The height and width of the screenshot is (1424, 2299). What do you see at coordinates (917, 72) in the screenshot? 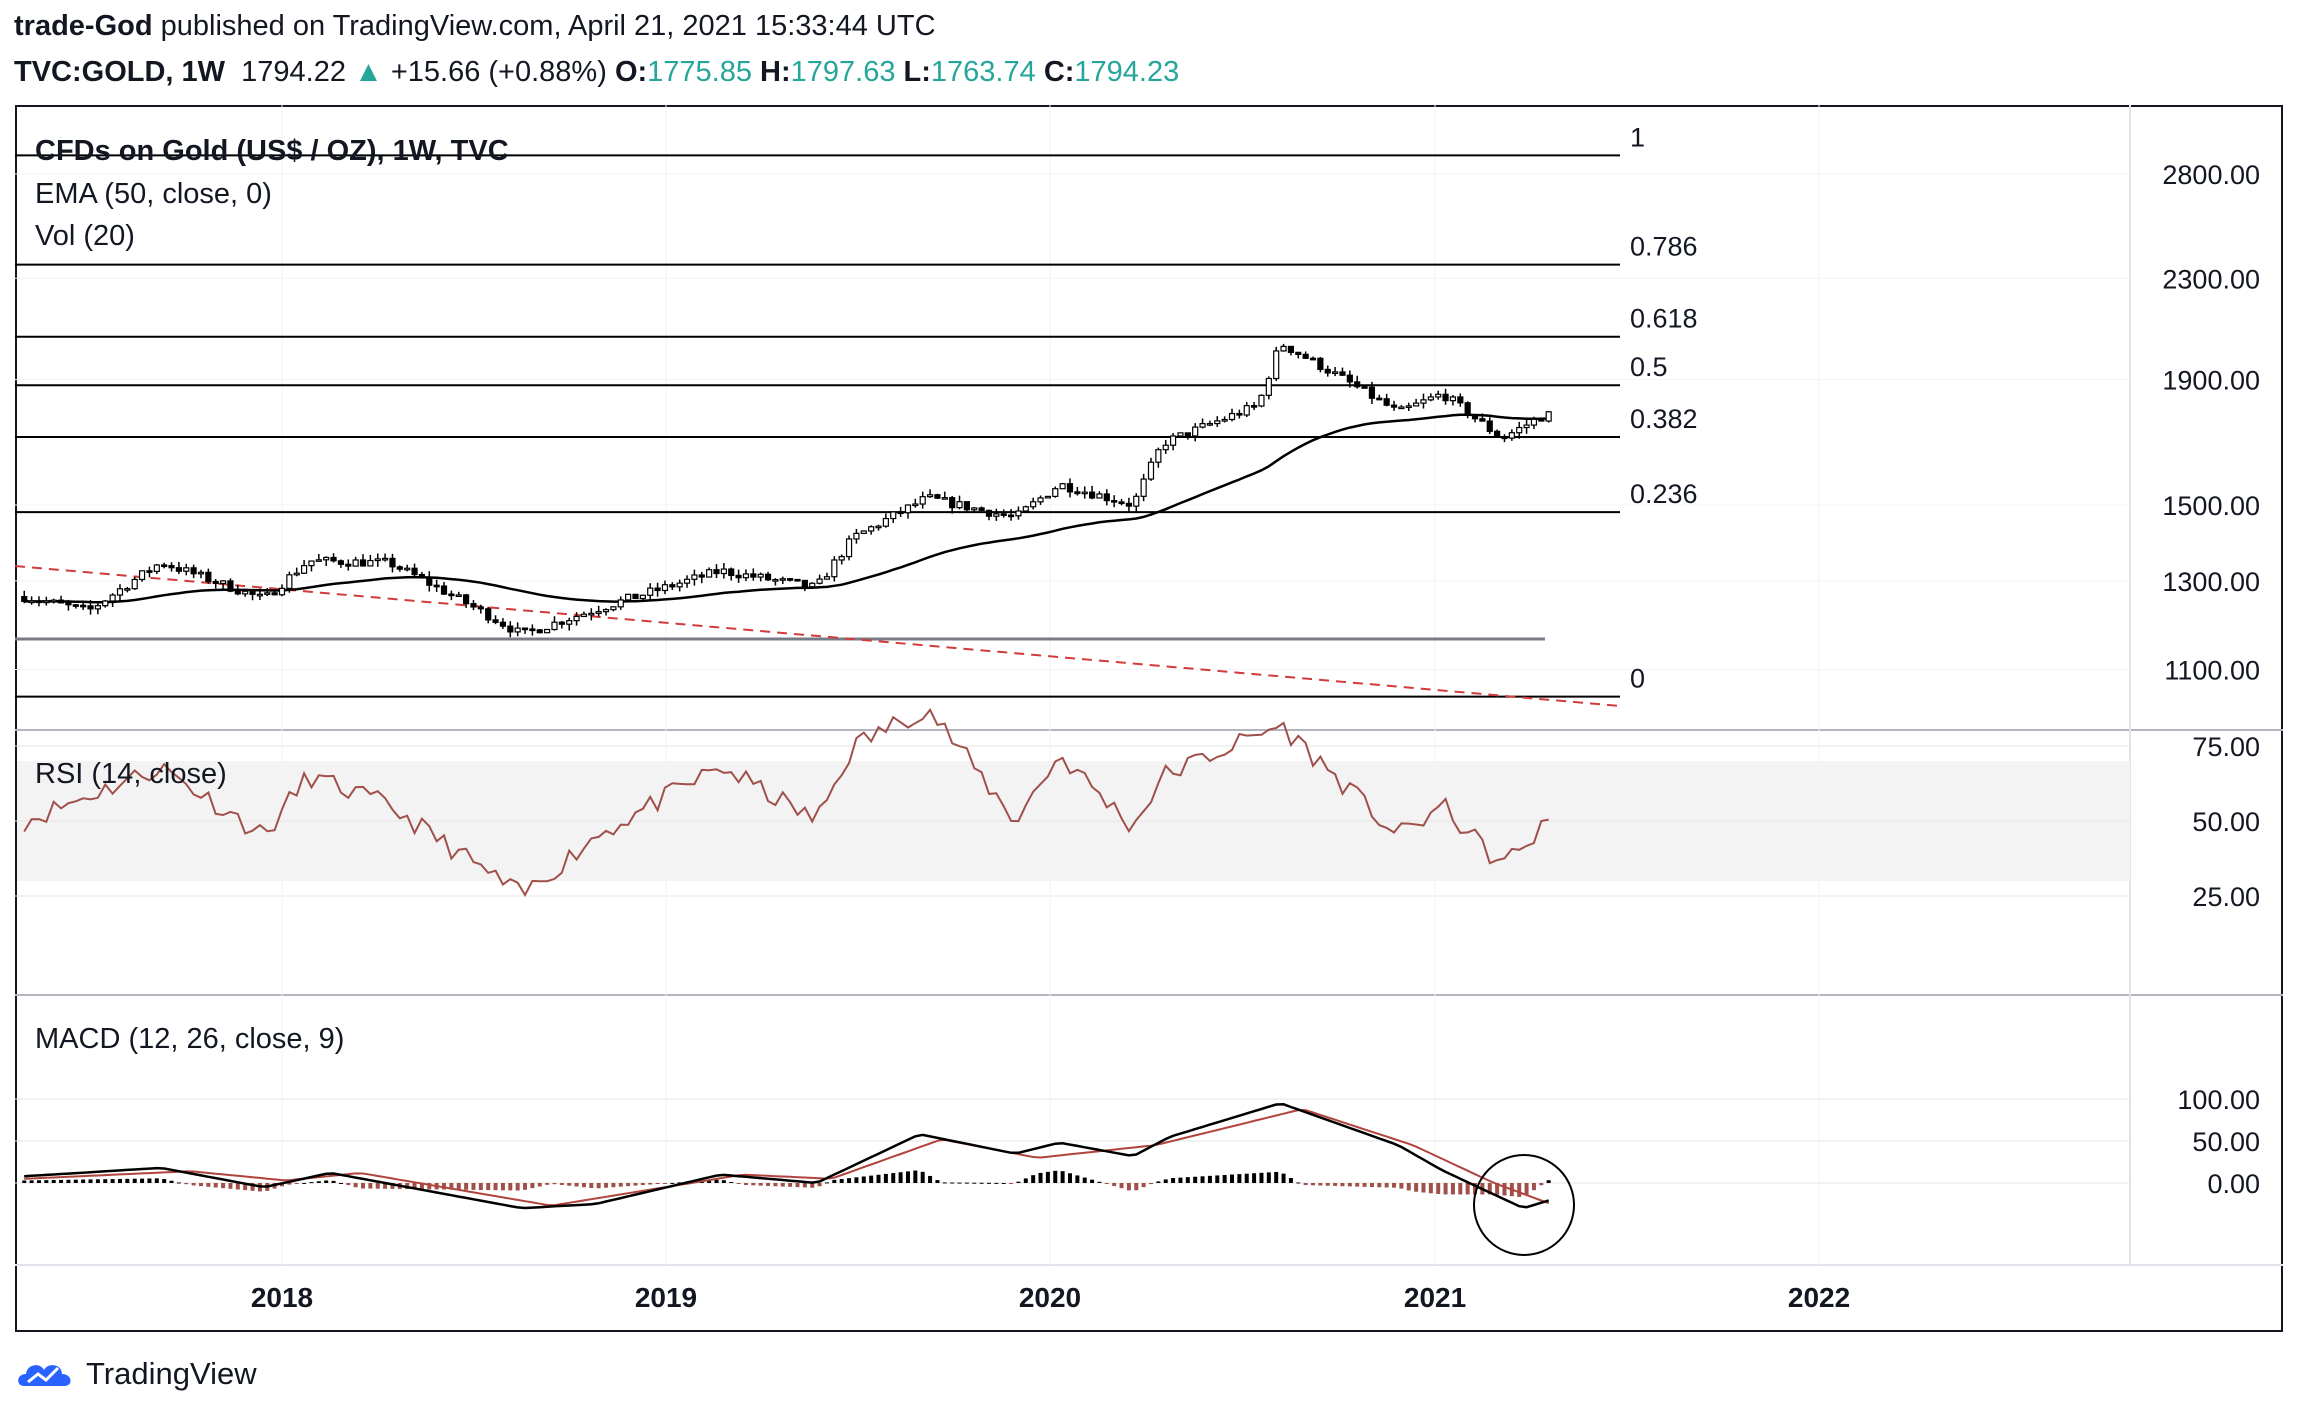
I see `low-label: L:` at bounding box center [917, 72].